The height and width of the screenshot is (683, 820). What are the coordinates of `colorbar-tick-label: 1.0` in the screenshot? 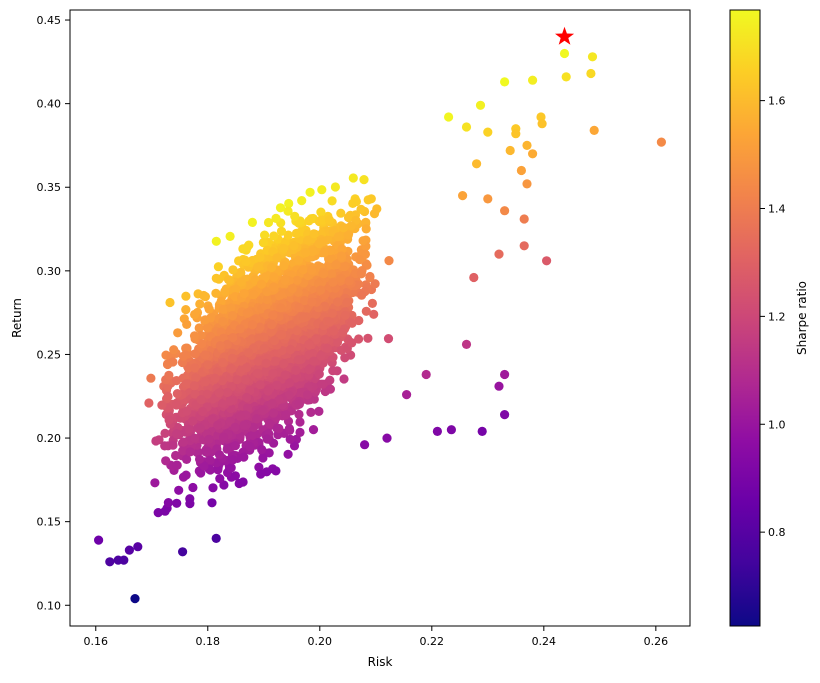 It's located at (777, 424).